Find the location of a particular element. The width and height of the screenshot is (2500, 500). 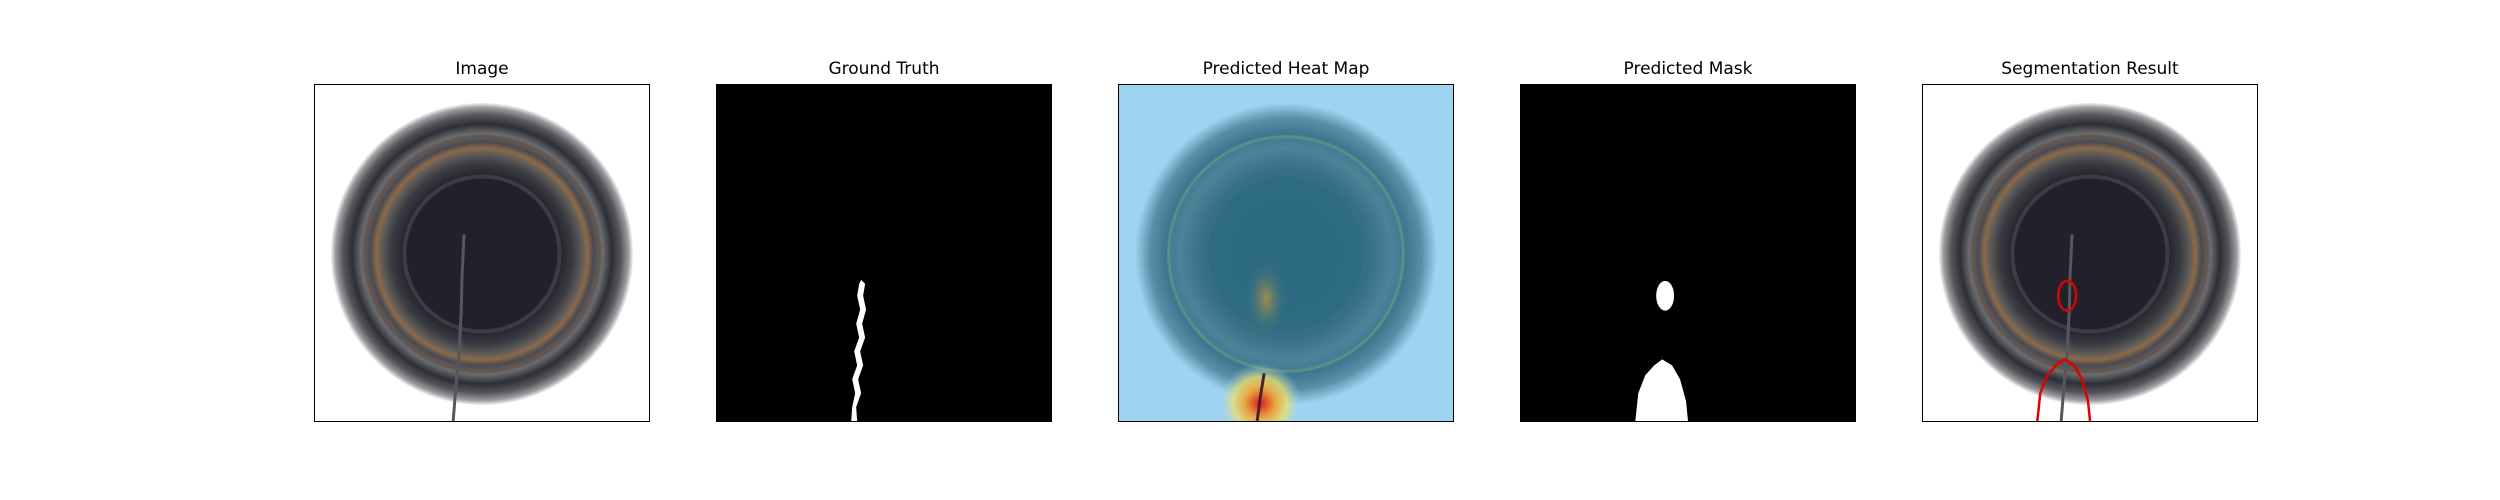

contour-upper is located at coordinates (2067, 295).